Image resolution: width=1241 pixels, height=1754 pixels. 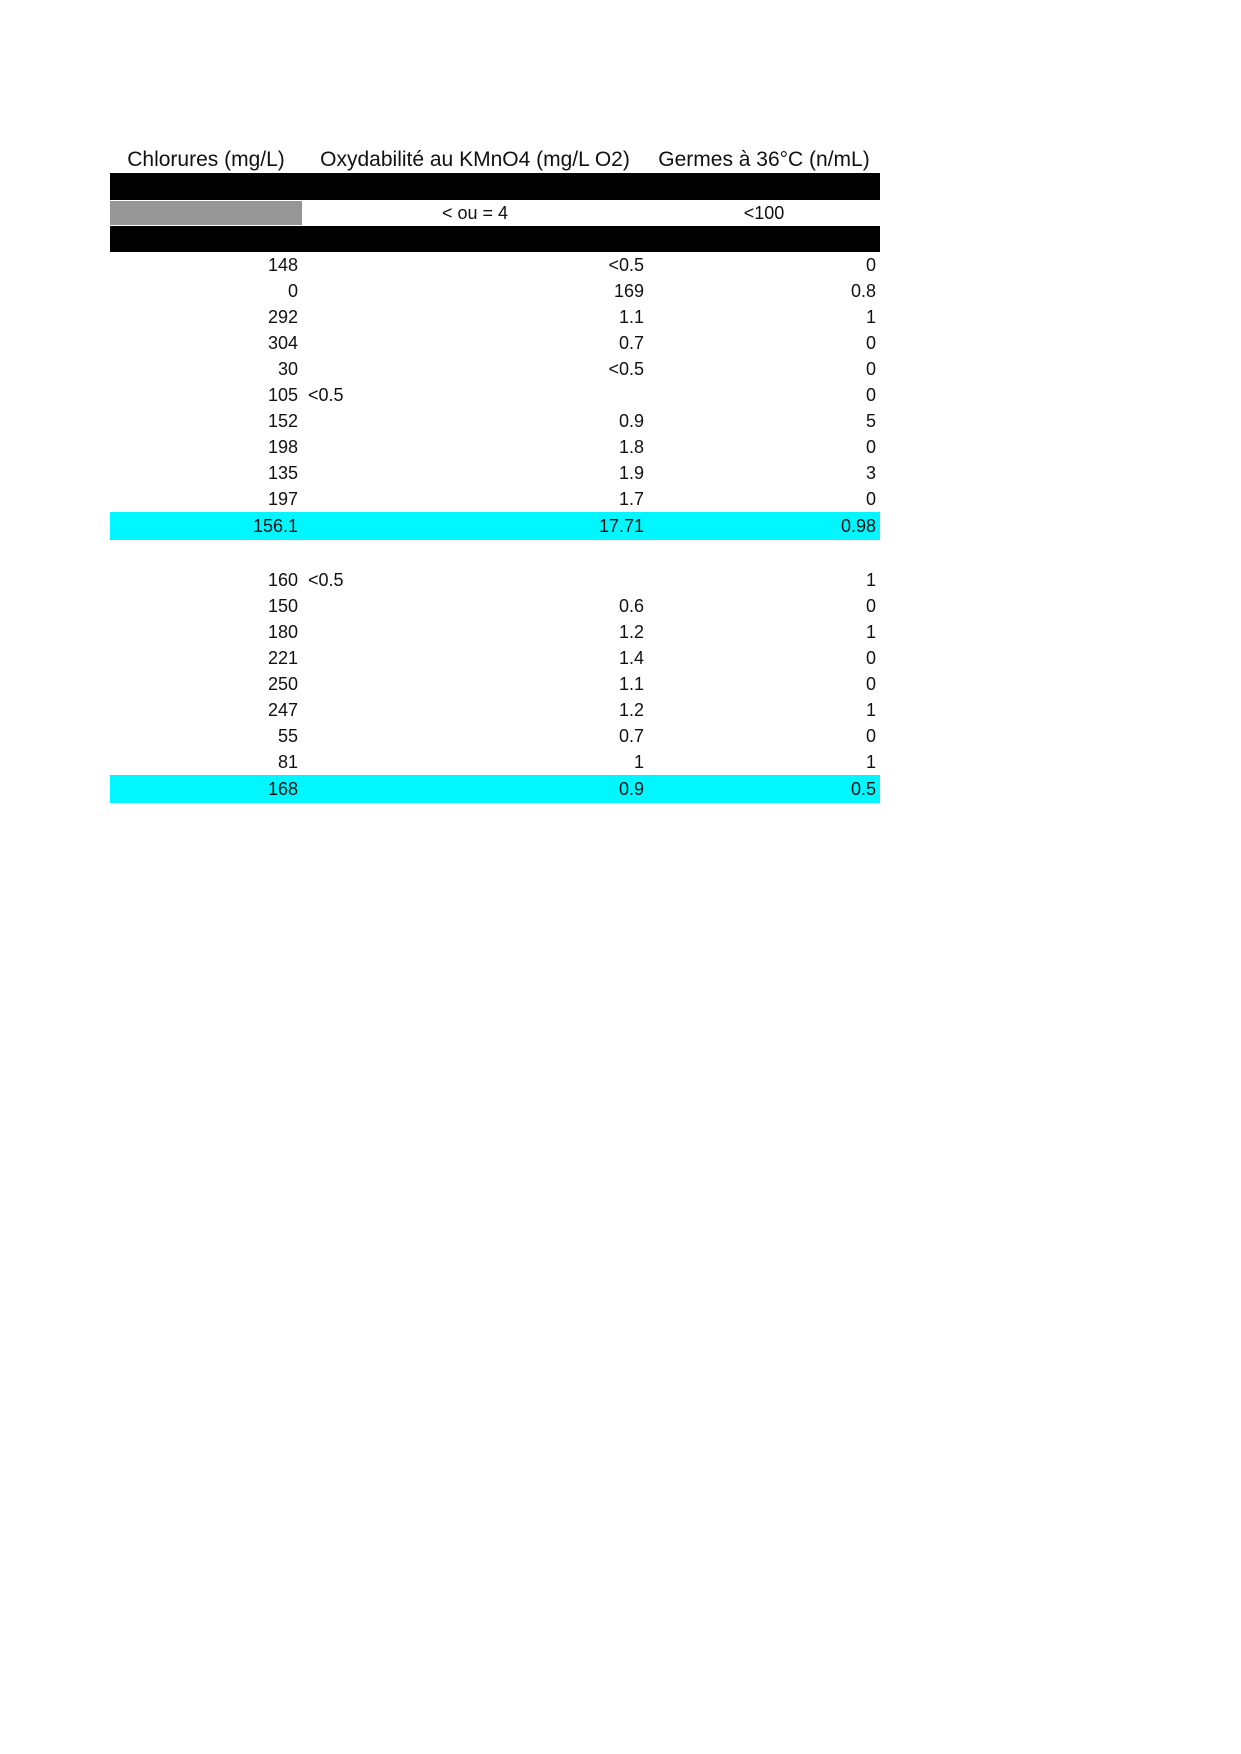 What do you see at coordinates (206, 213) in the screenshot?
I see `gray-cell` at bounding box center [206, 213].